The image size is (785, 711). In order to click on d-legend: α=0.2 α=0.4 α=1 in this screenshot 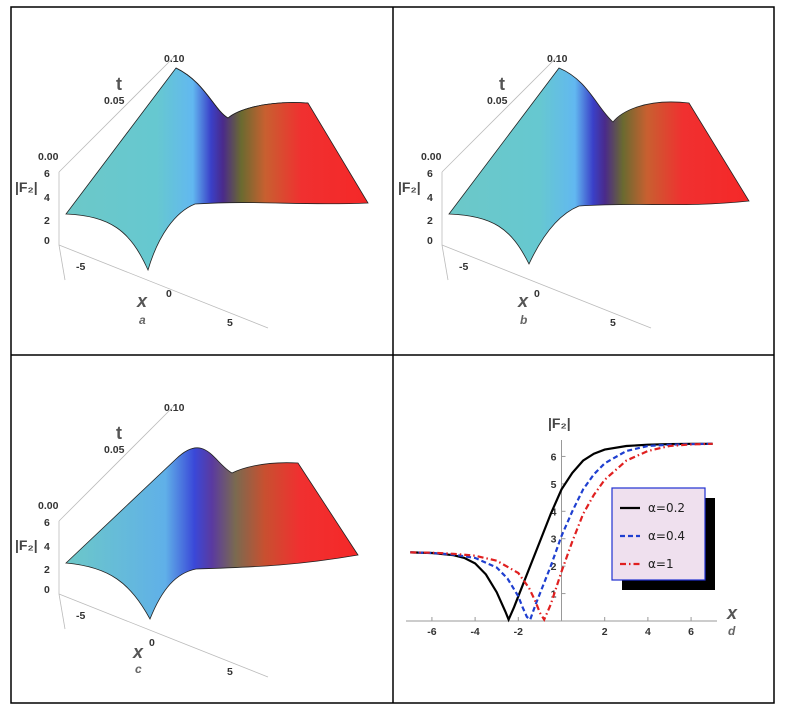, I will do `click(663, 538)`.